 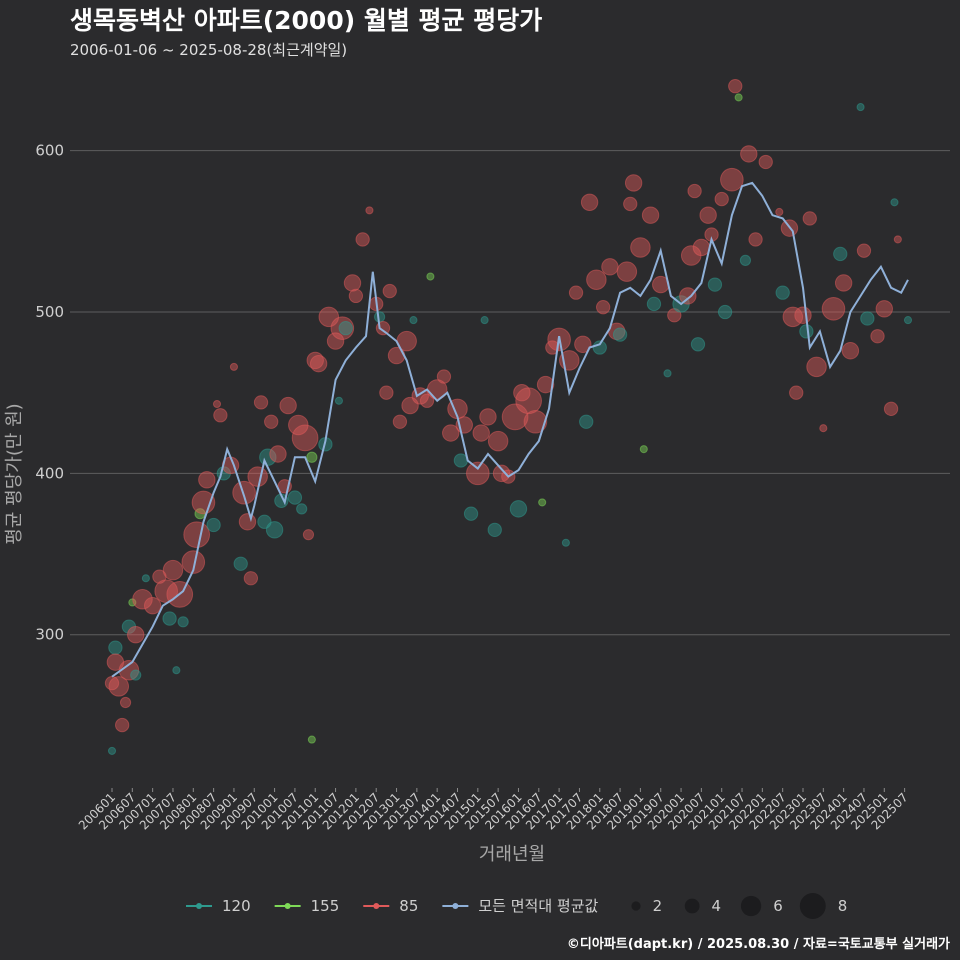 I want to click on legend-size-label-8: 8, so click(x=843, y=906).